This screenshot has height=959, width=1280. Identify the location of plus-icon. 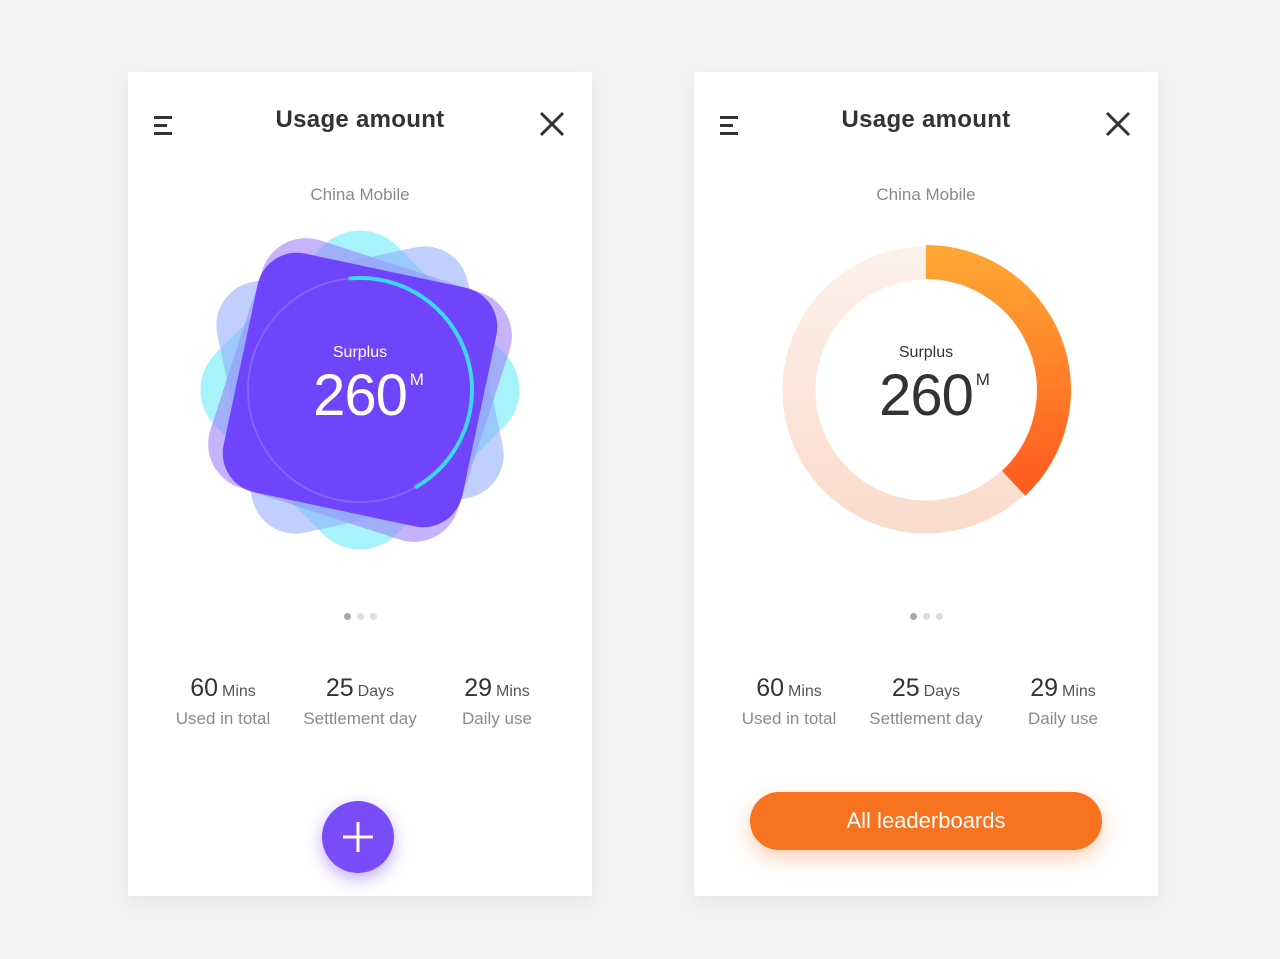
(358, 837).